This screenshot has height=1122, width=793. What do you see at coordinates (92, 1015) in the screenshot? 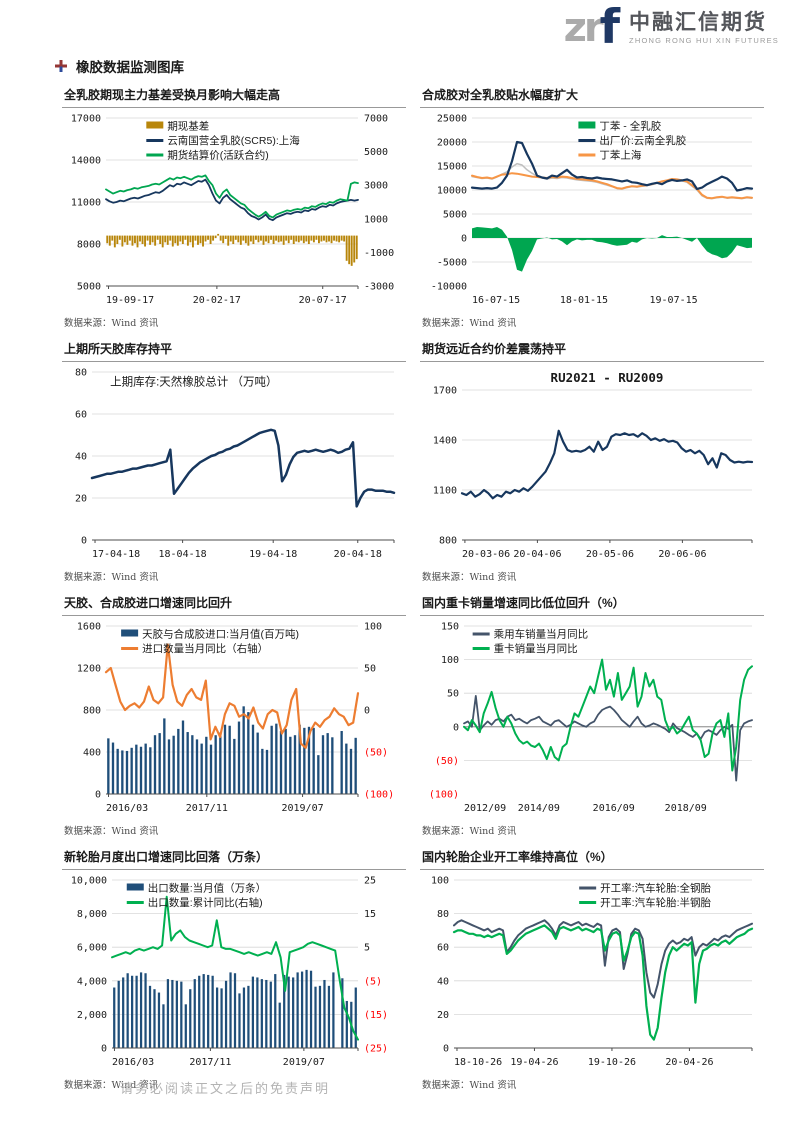
I see `svg-text: 2,000` at bounding box center [92, 1015].